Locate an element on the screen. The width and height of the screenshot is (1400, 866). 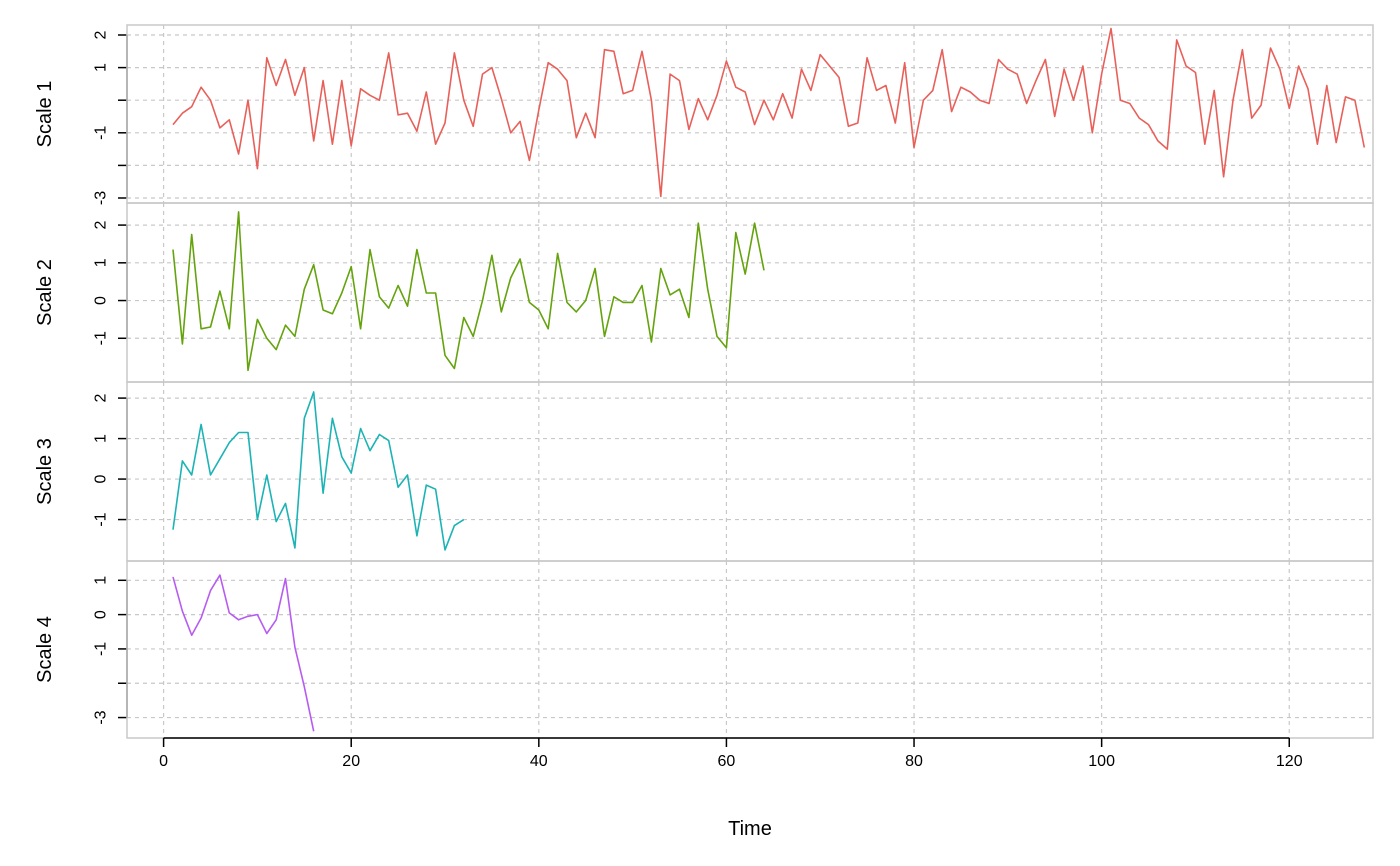
x-tick-label: 20 is located at coordinates (351, 761).